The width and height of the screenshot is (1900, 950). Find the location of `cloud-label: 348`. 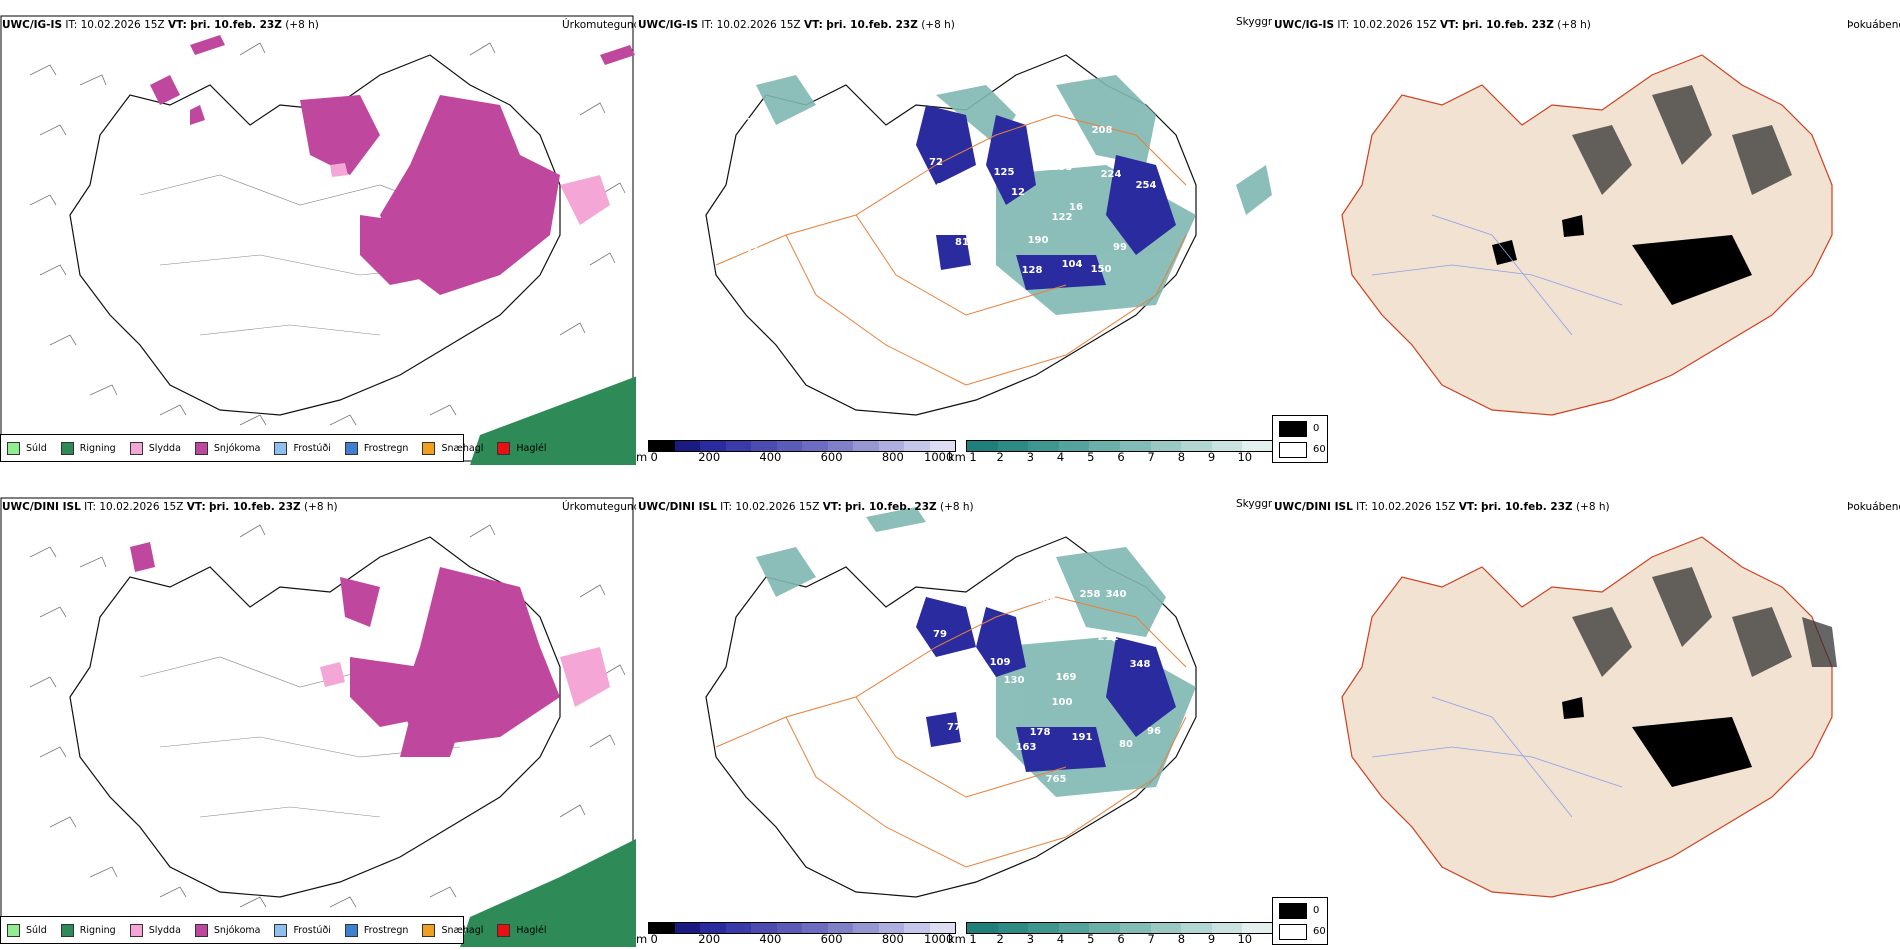

cloud-label: 348 is located at coordinates (1140, 664).